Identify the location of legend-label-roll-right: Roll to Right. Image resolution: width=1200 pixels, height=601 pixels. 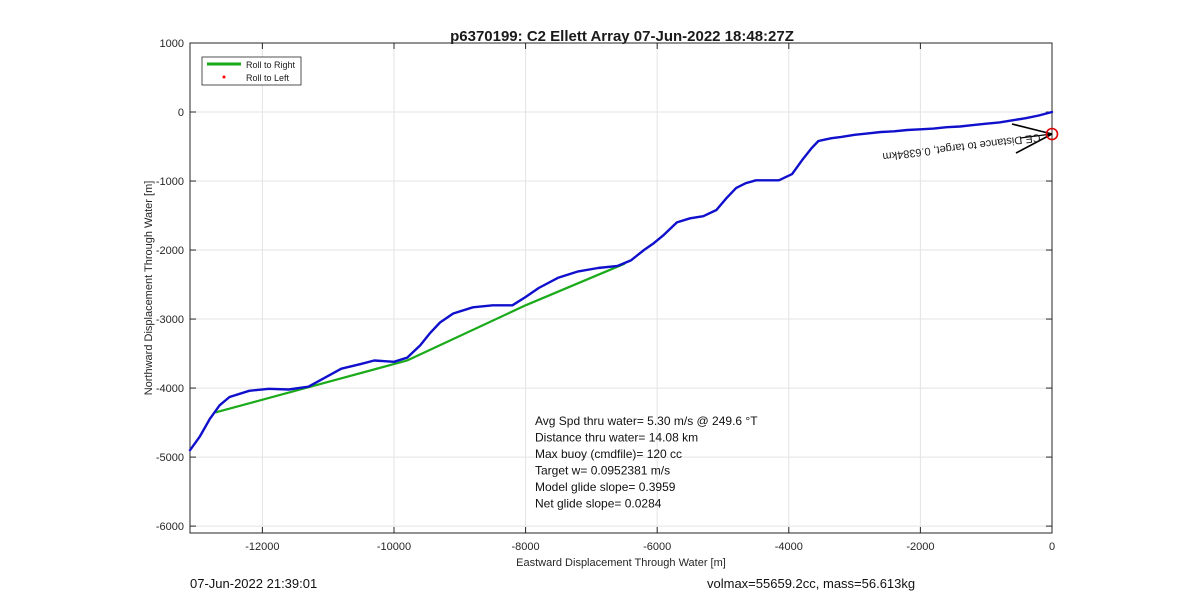
(271, 65).